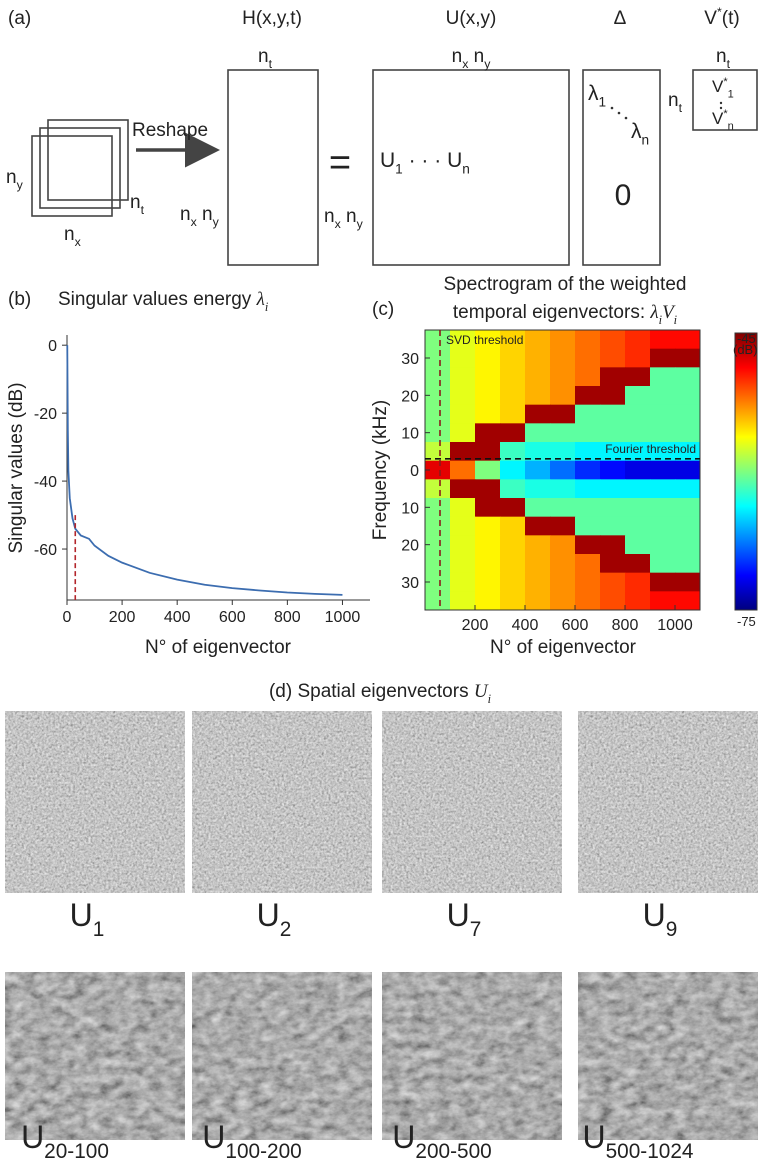 The image size is (760, 1169). Describe the element at coordinates (638, 1141) in the screenshot. I see `image-label: U500-1024` at that location.